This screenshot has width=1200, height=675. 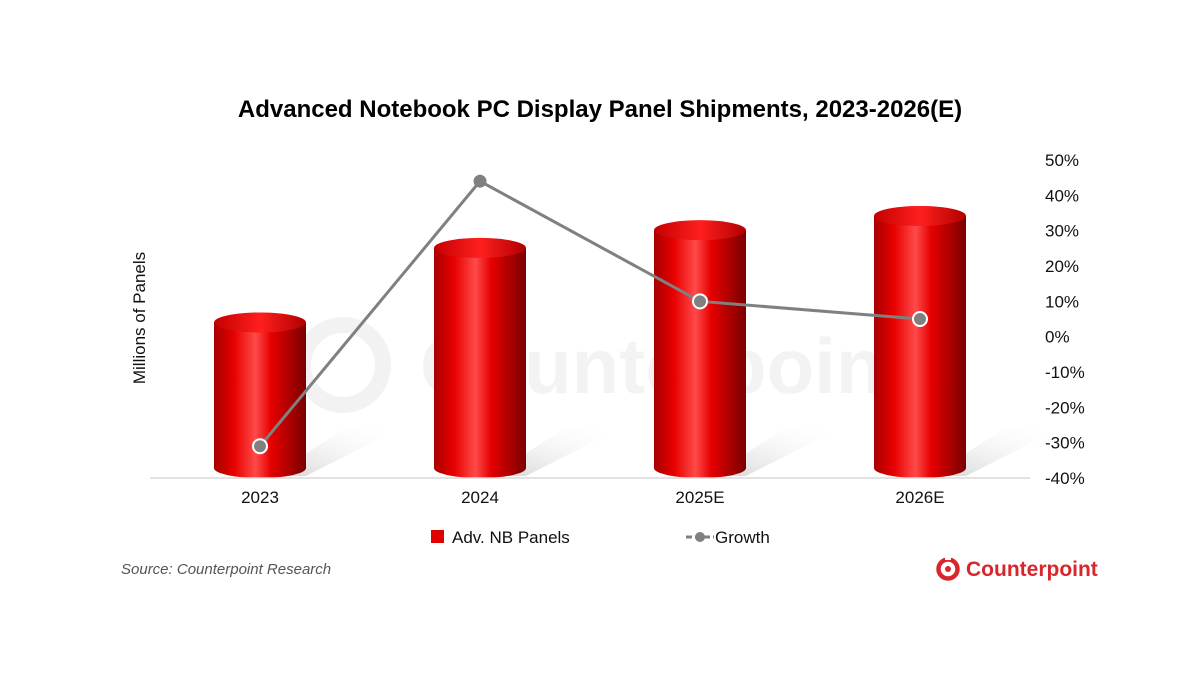 What do you see at coordinates (1057, 337) in the screenshot?
I see `right-tick-label: 0%` at bounding box center [1057, 337].